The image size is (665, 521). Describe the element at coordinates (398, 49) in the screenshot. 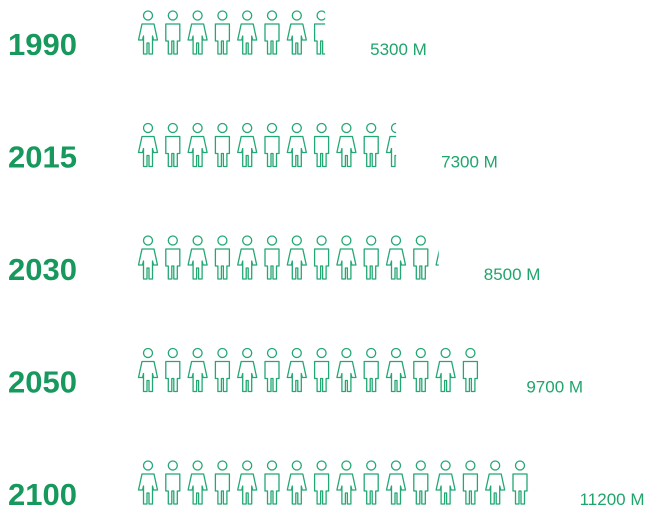

I see `value-label: 5300 M` at that location.